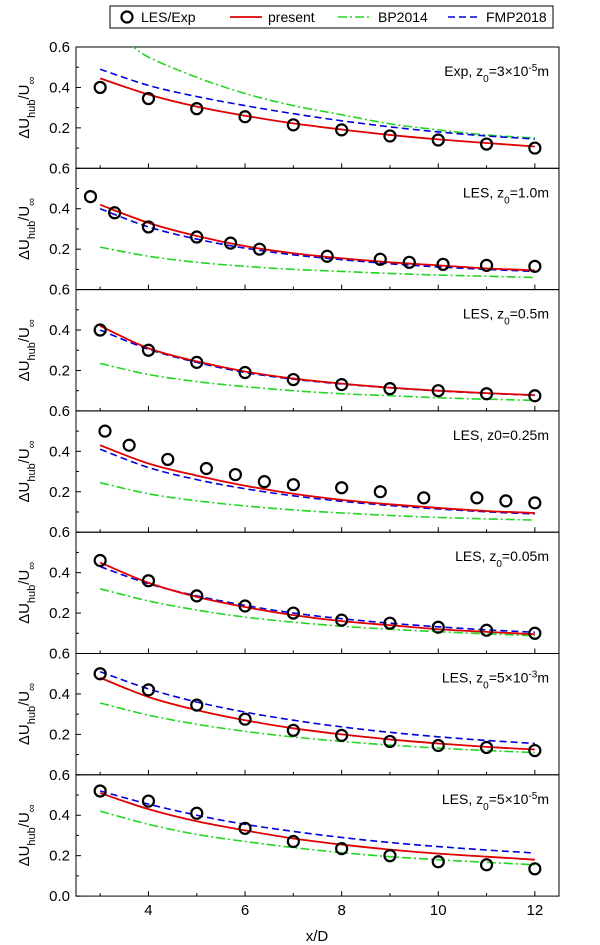 Image resolution: width=600 pixels, height=945 pixels. I want to click on legend-present-label: present, so click(291, 17).